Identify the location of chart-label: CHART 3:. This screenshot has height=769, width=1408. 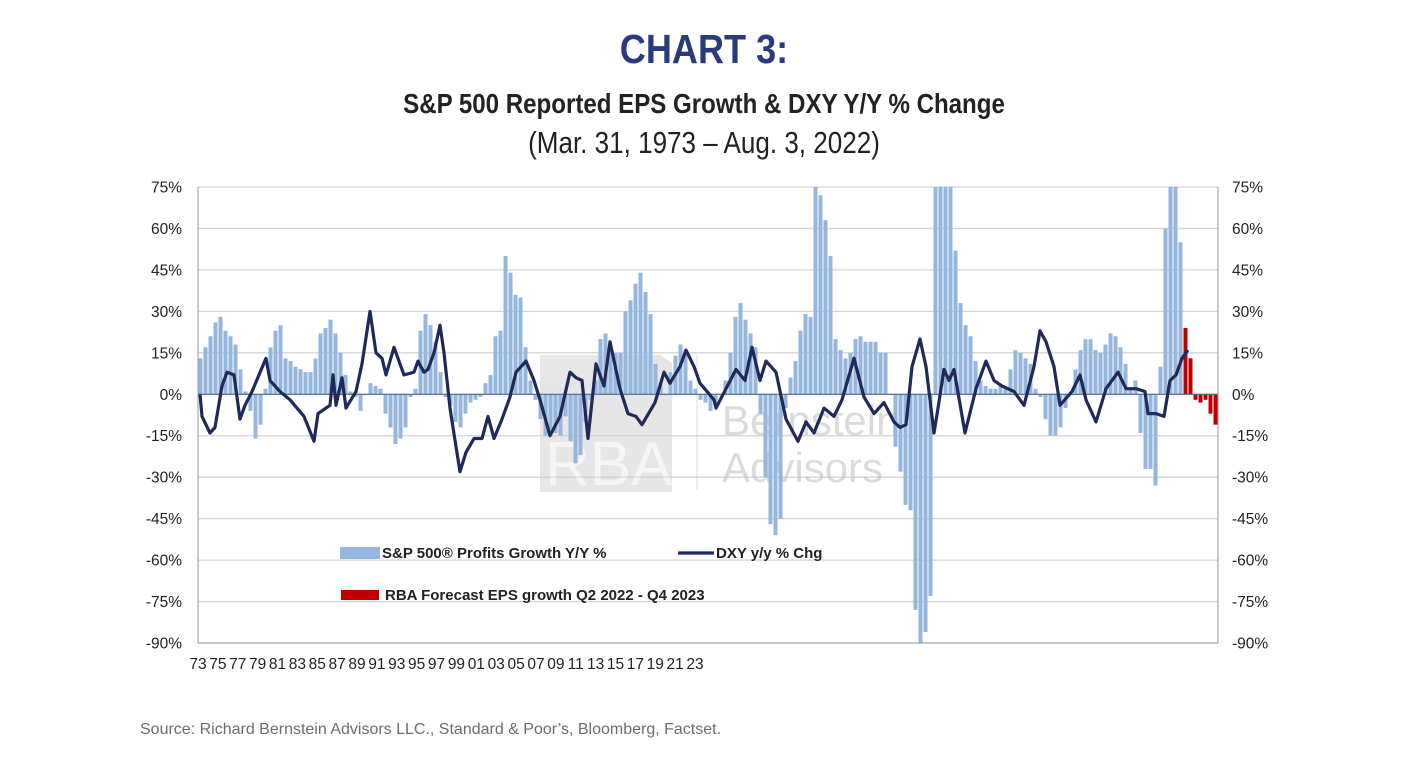
(704, 49).